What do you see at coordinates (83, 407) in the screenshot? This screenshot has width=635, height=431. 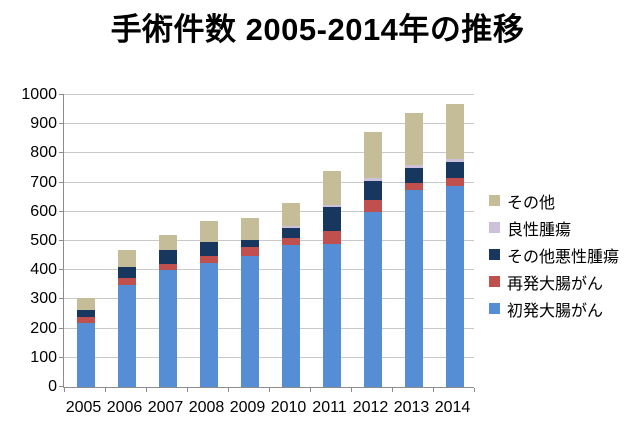 I see `x-axis-label: 2005` at bounding box center [83, 407].